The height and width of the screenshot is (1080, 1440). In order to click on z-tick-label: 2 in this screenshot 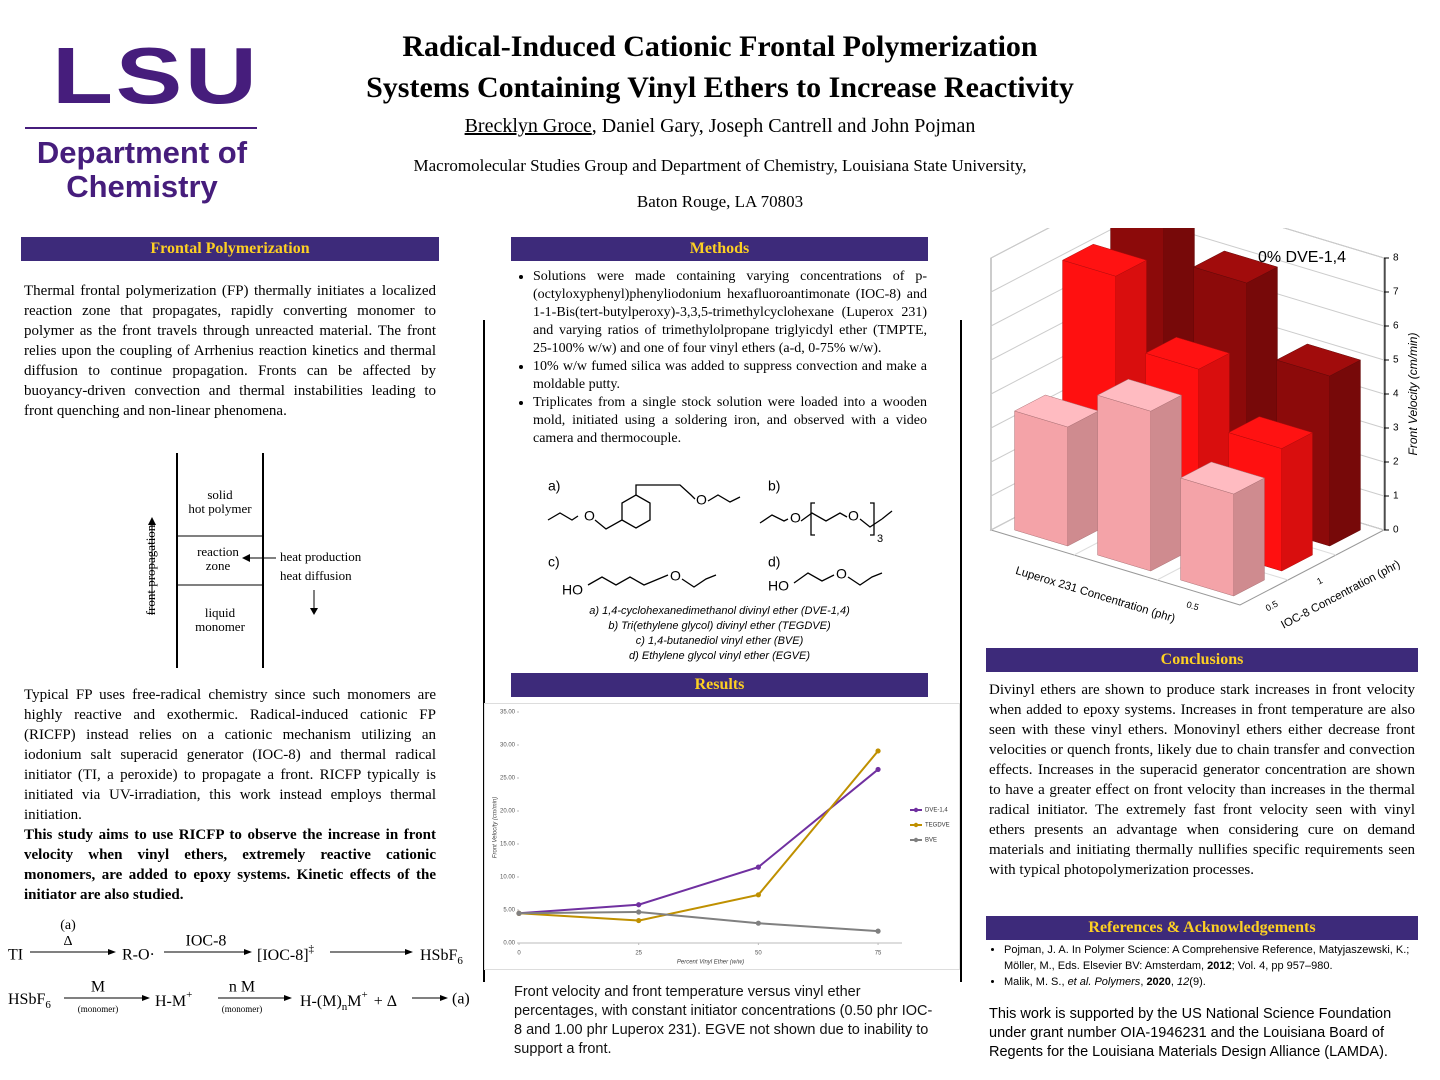, I will do `click(1396, 462)`.